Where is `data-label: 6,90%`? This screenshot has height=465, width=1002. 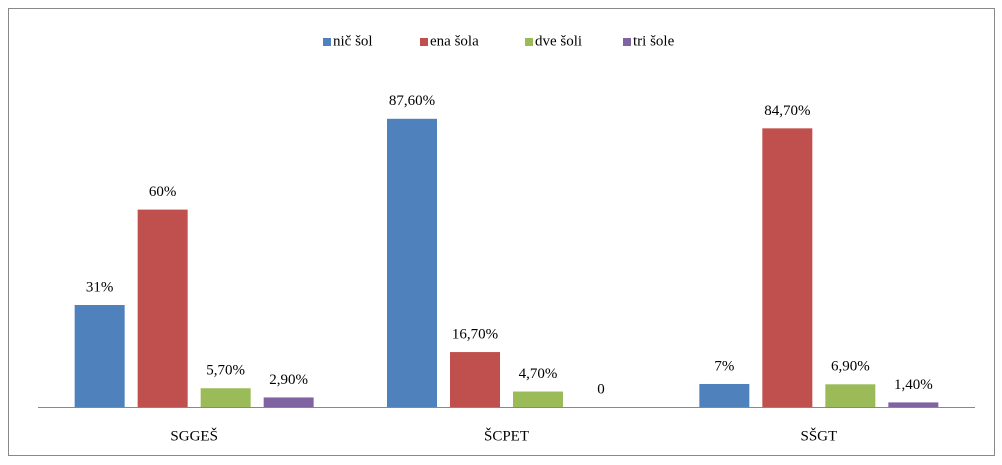 data-label: 6,90% is located at coordinates (850, 367).